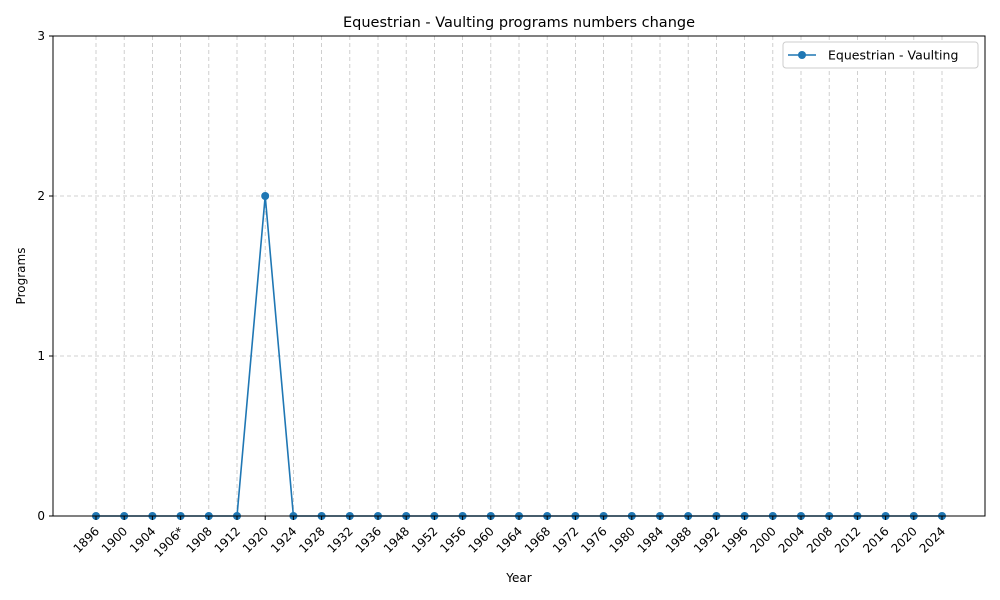 The image size is (1000, 600). I want to click on x-tick-label: 1988, so click(678, 539).